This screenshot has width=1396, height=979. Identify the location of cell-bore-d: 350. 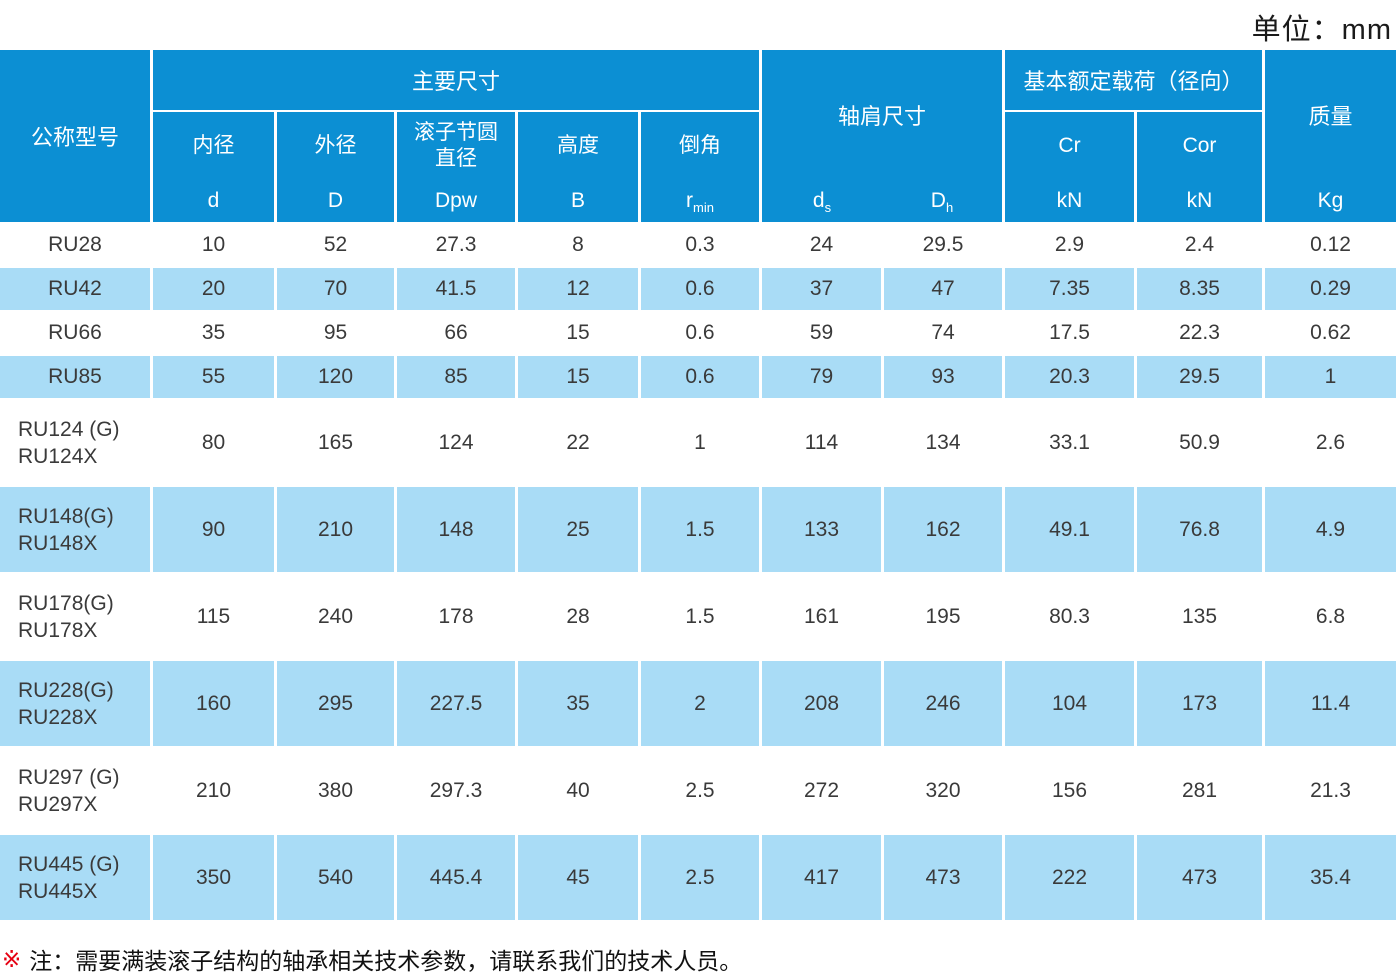
(213, 877).